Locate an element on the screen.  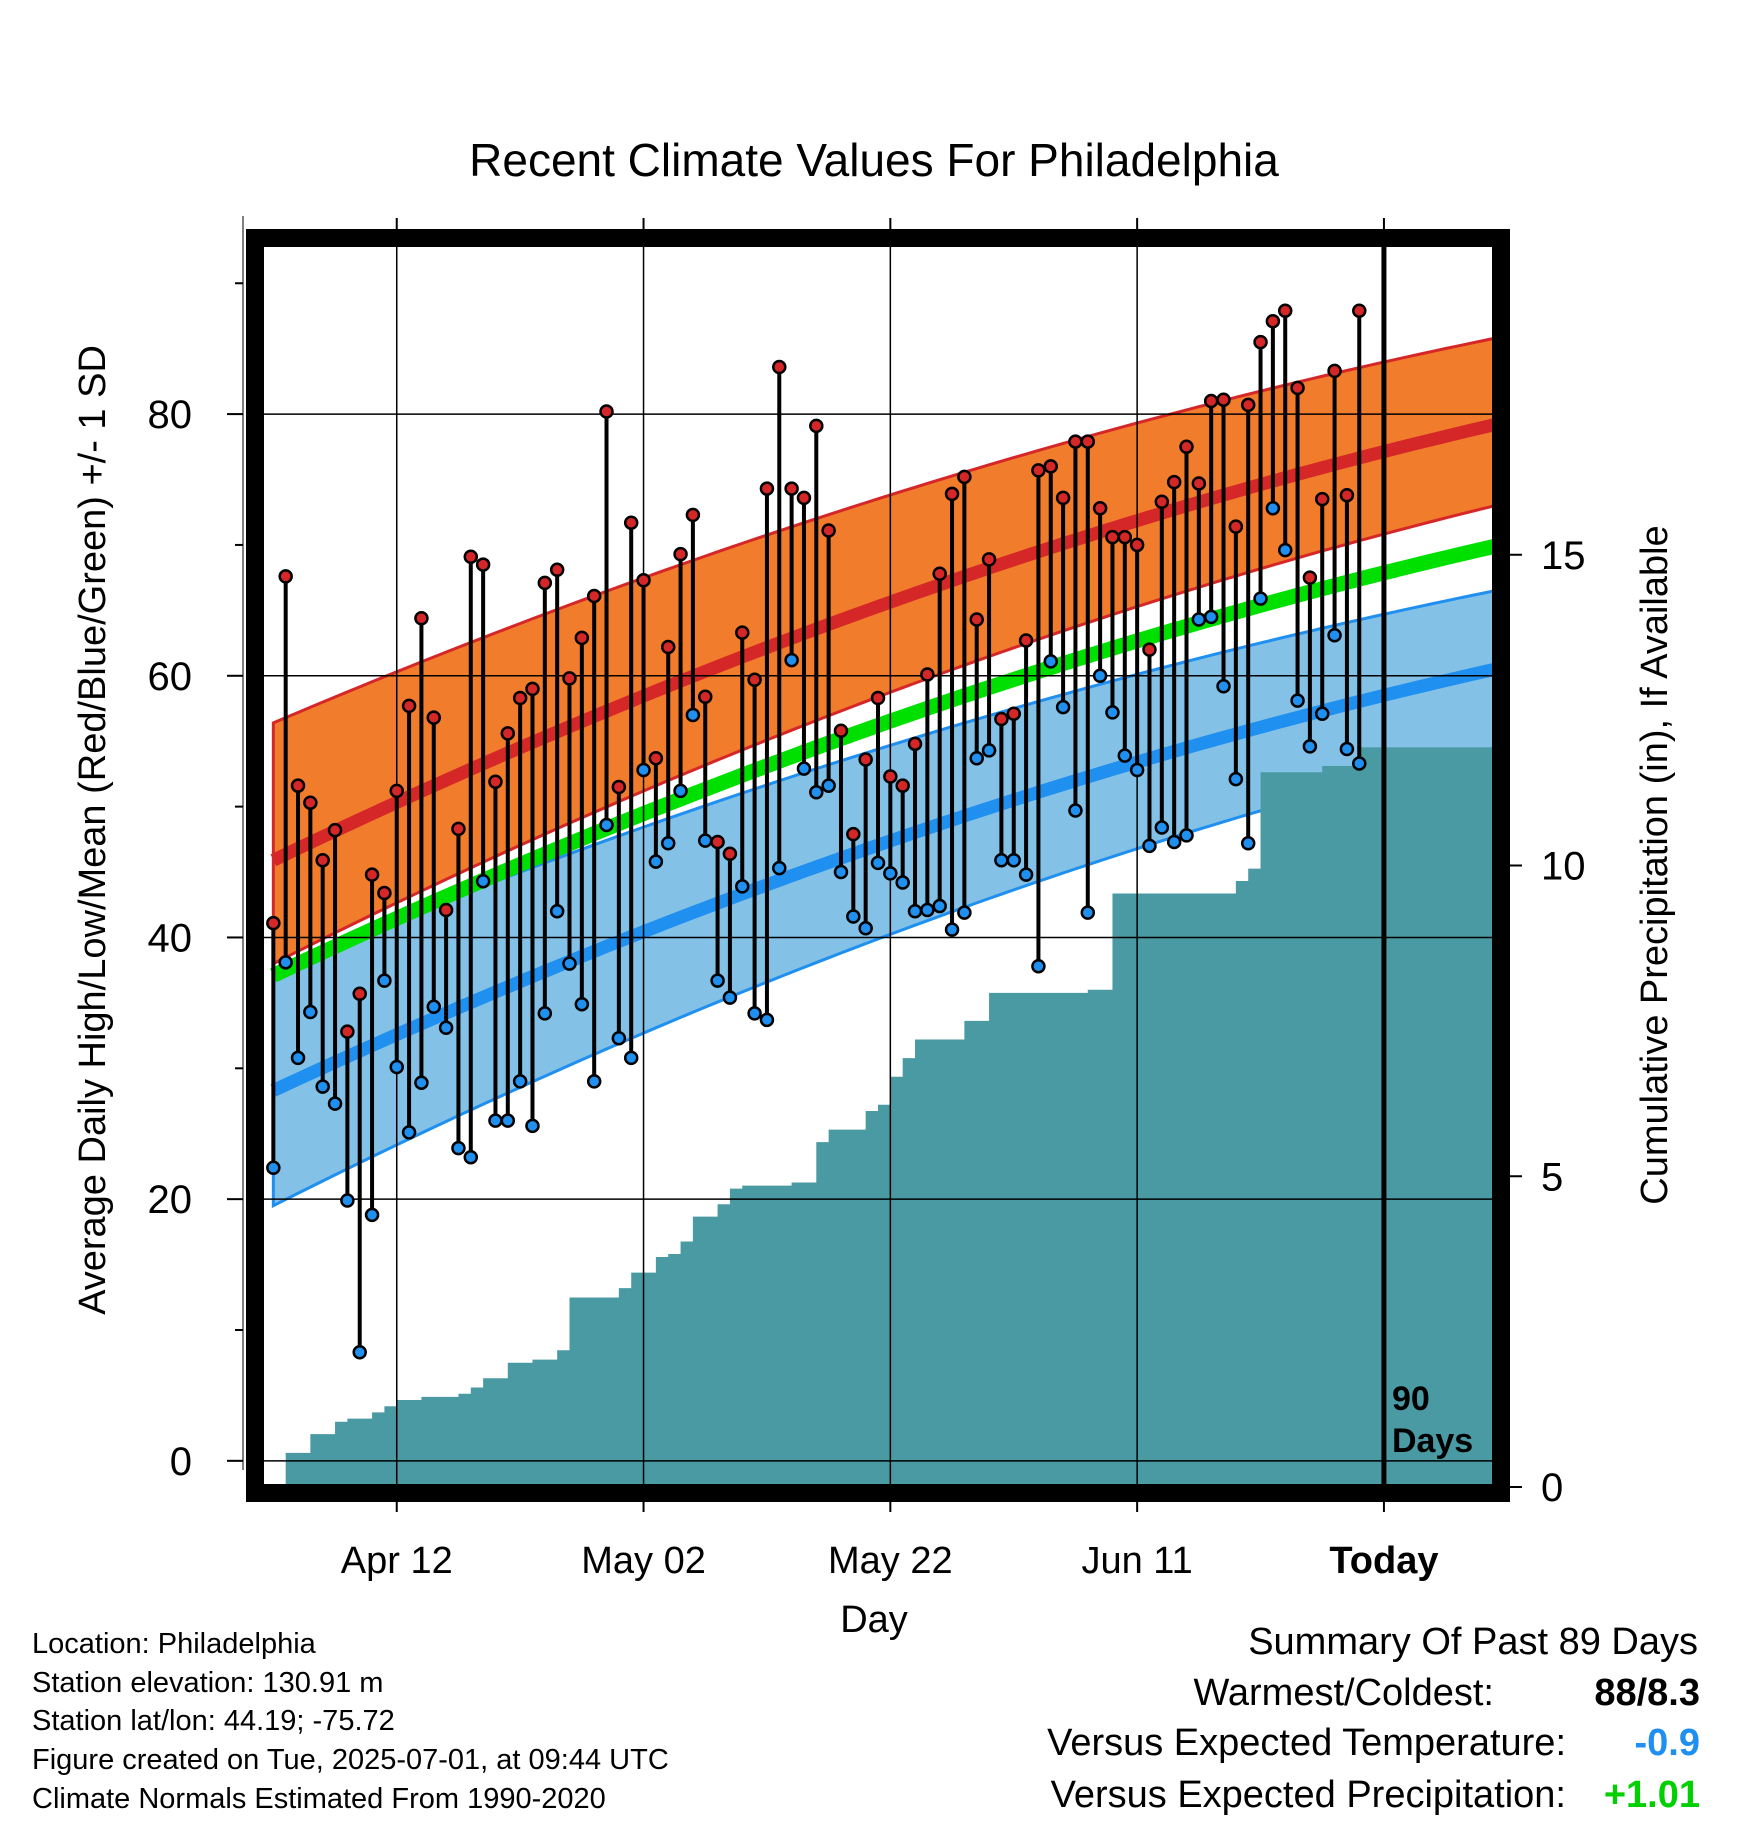
normals-text: Climate Normals Estimated From 1990-2020 is located at coordinates (319, 1799).